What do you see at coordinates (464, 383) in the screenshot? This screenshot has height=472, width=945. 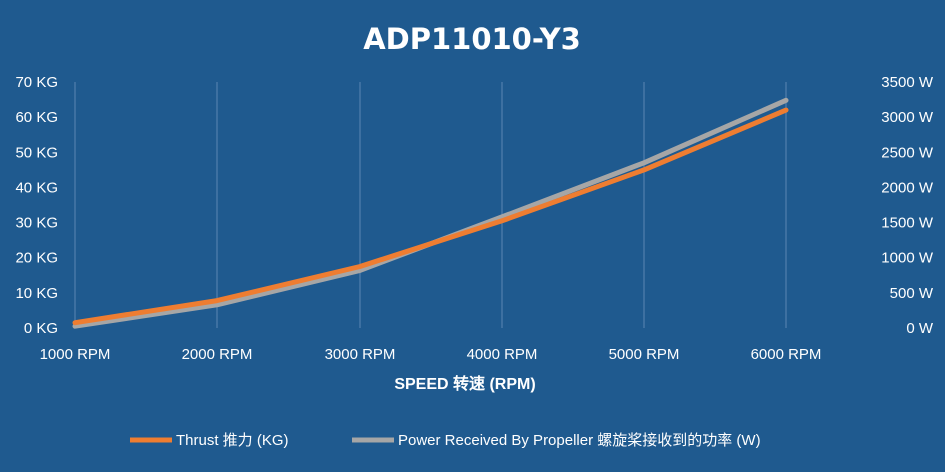 I see `x-axis-title: SPEED 转速 (RPM)` at bounding box center [464, 383].